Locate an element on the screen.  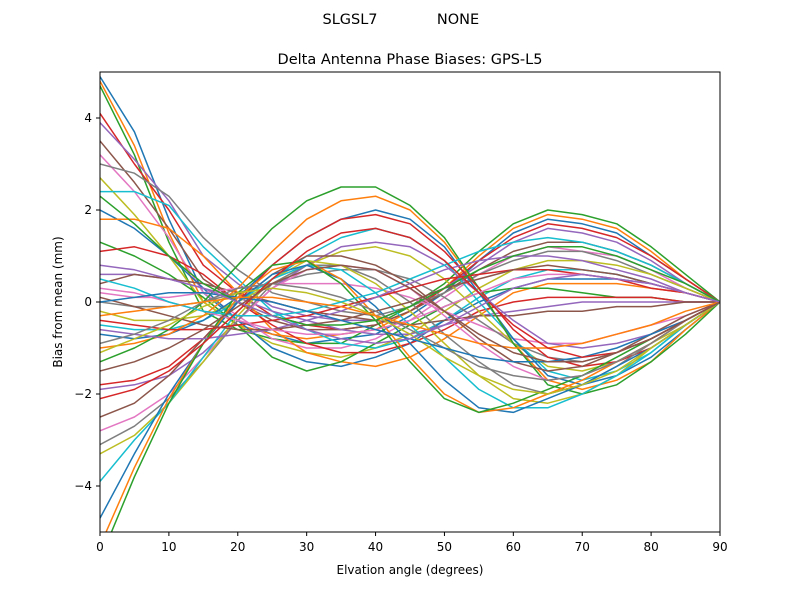
y-axis-label: Bias from mean (mm) is located at coordinates (58, 301).